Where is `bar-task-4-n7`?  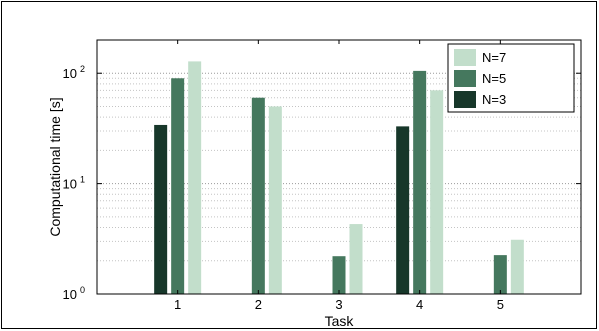 bar-task-4-n7 is located at coordinates (437, 192).